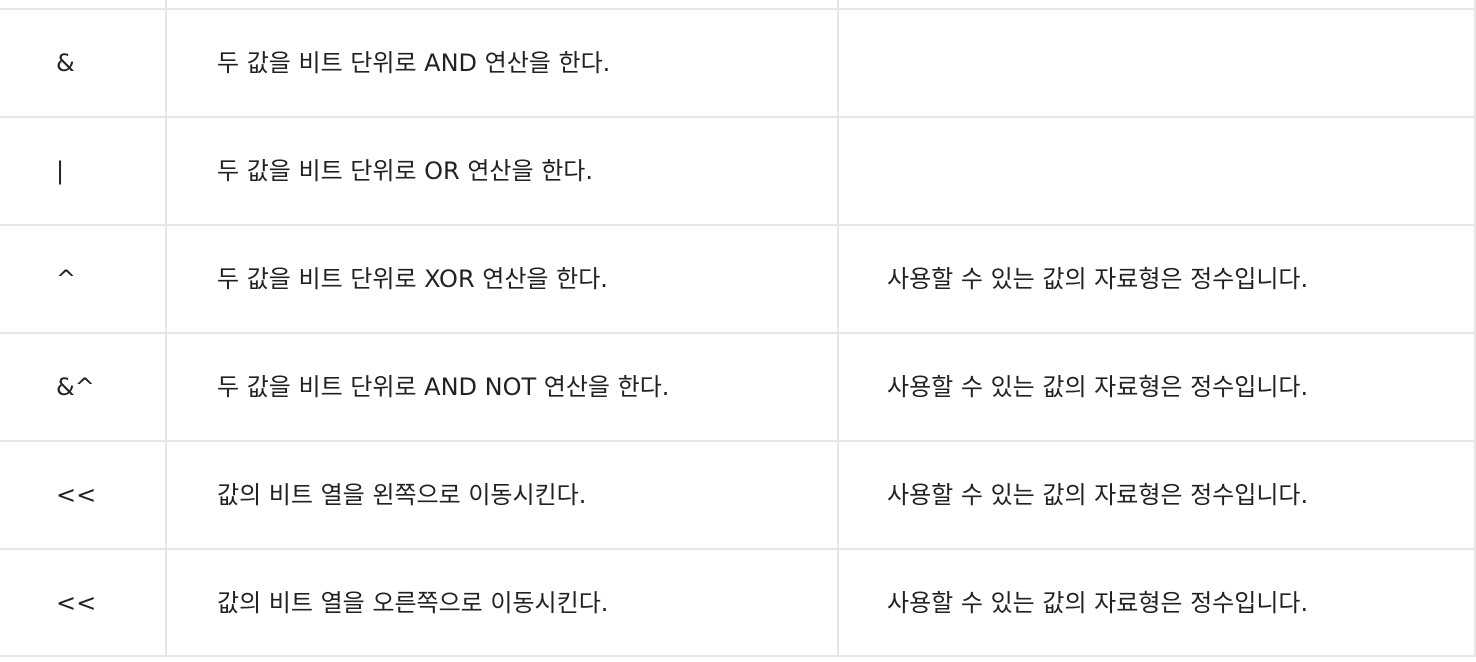  I want to click on description-cell: 값의 비트 열을 오른쪽으로 이동시킨다., so click(502, 602).